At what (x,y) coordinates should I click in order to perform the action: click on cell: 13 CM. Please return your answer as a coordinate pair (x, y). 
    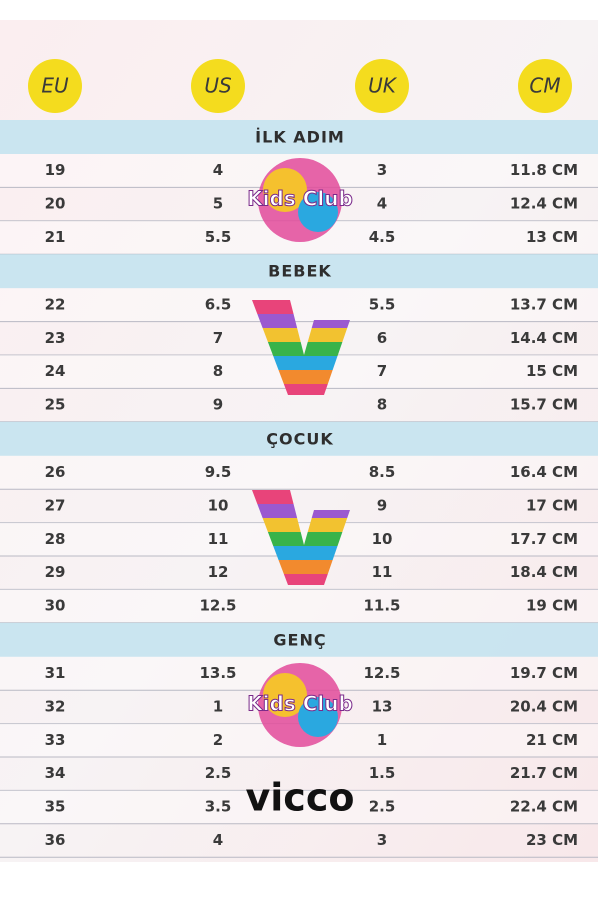
    Looking at the image, I should click on (552, 237).